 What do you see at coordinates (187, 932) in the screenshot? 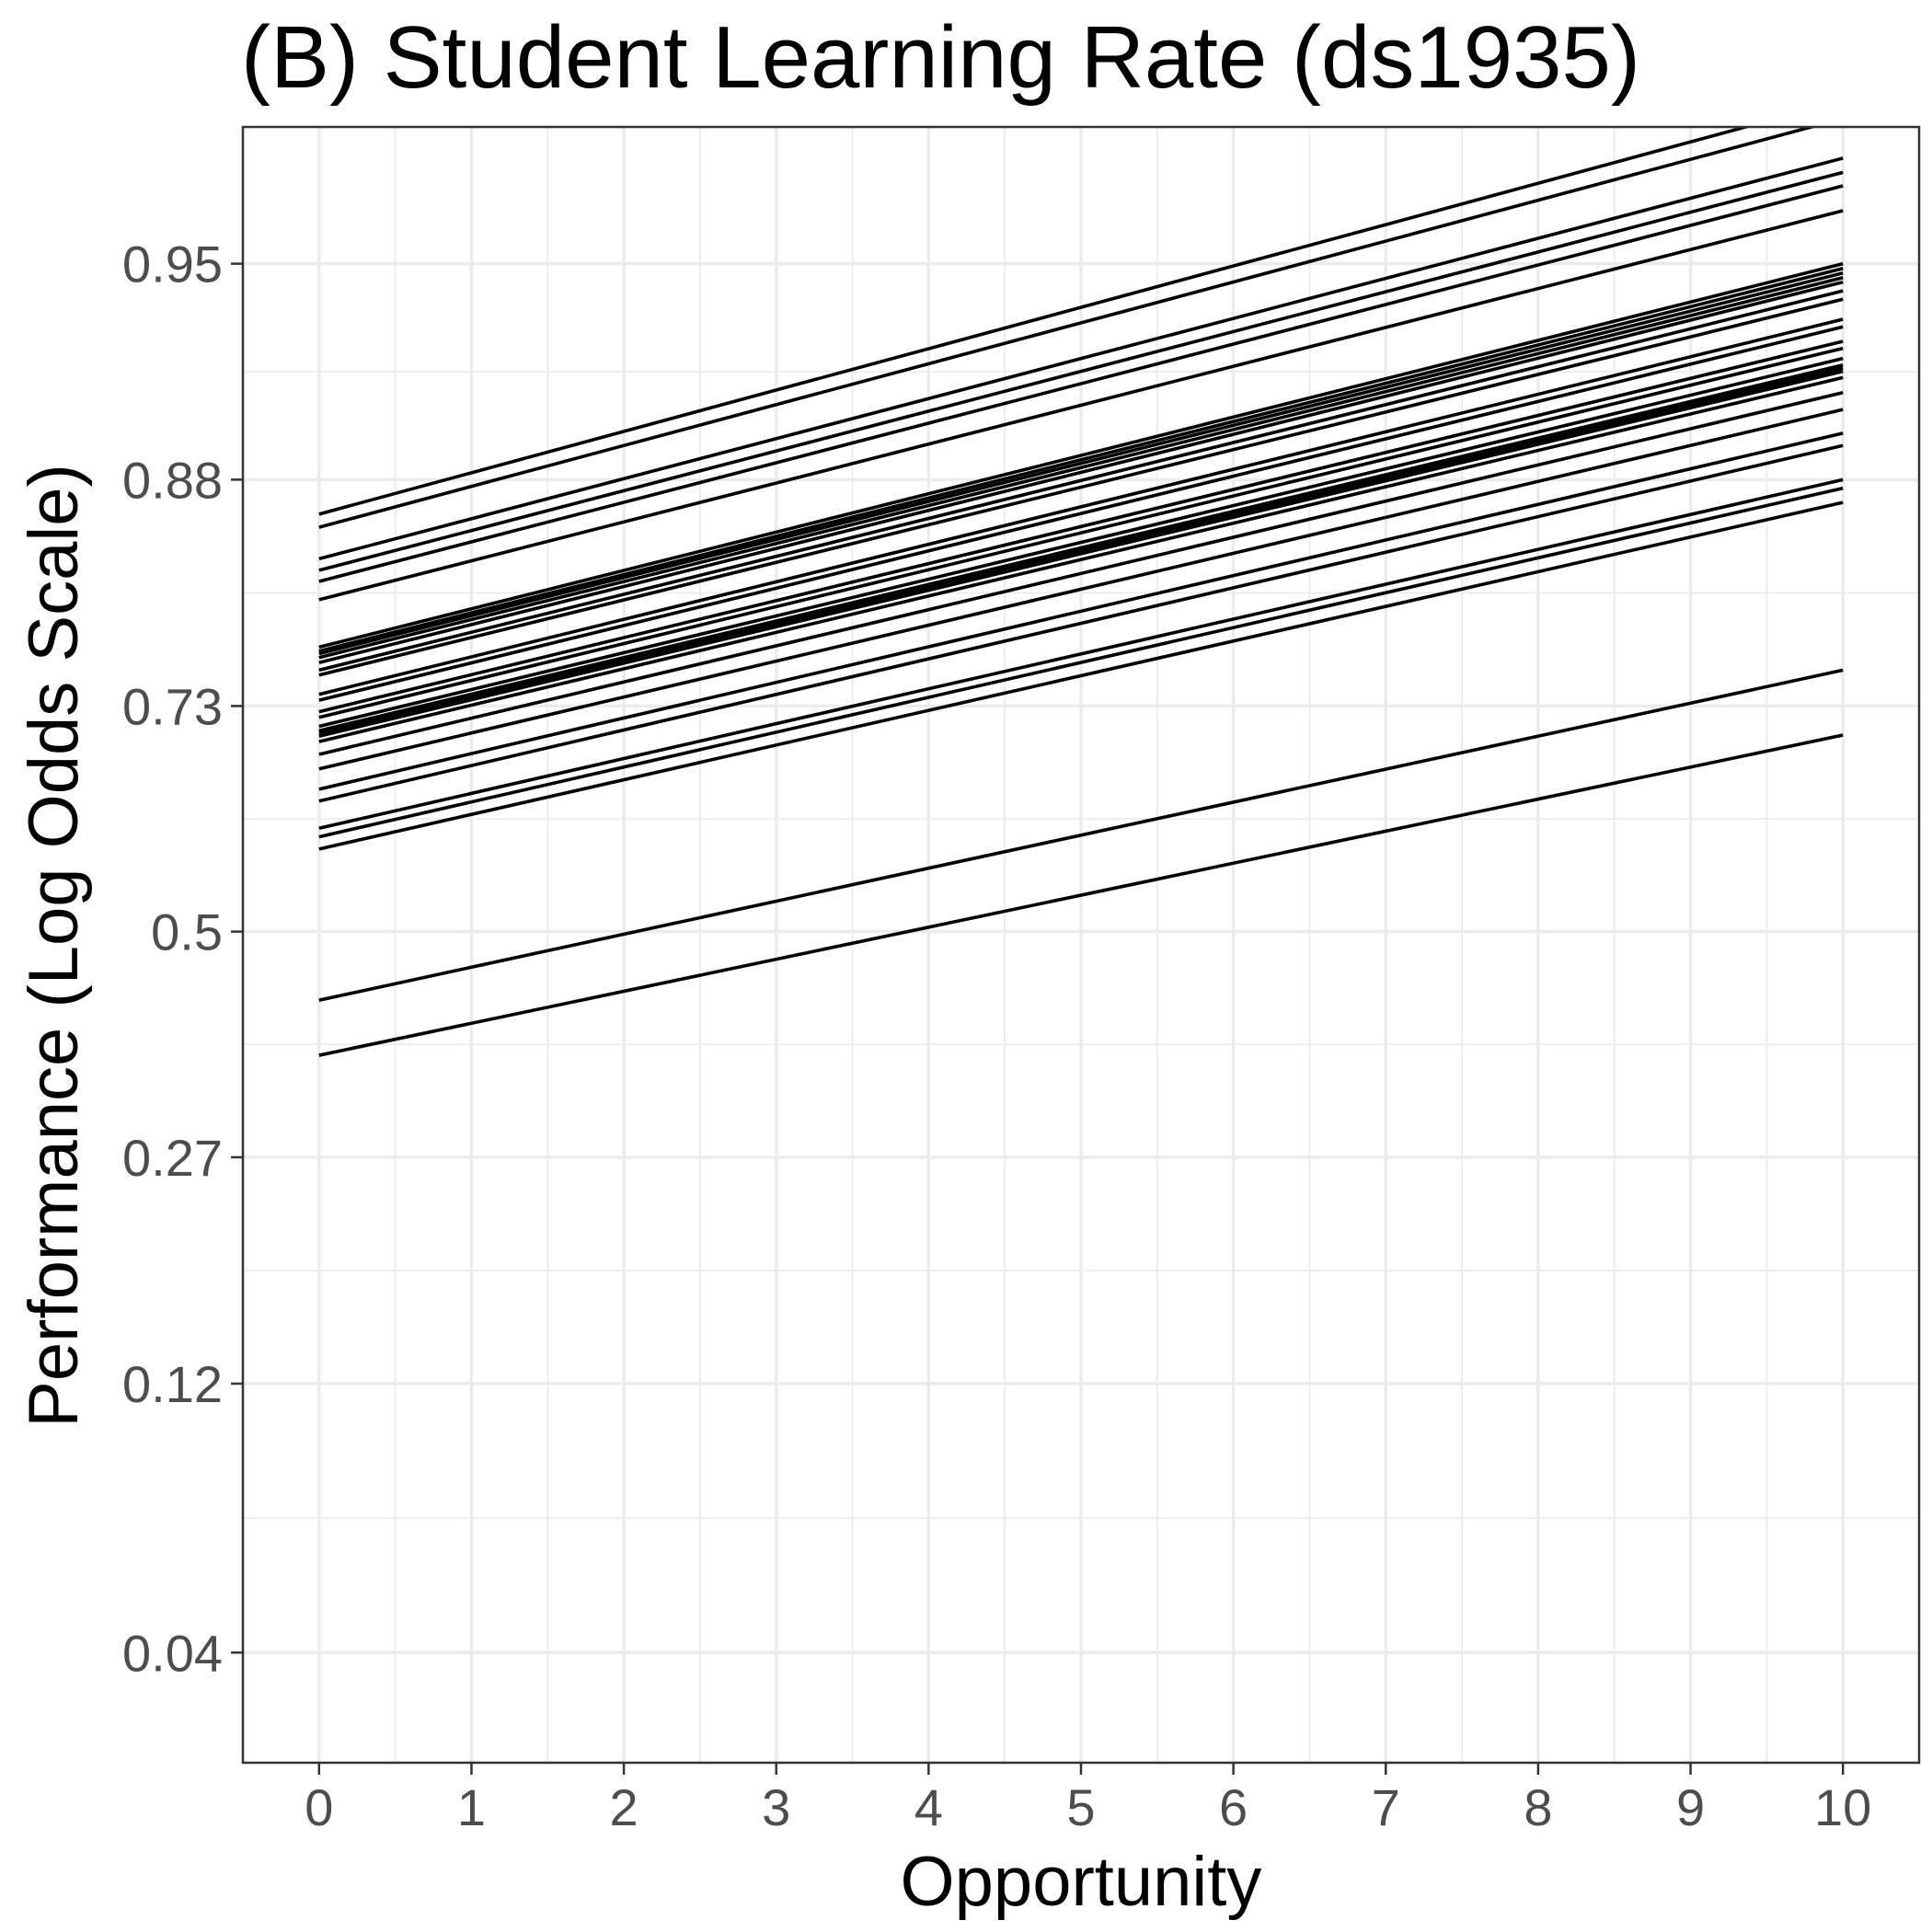
I see `y-tick-label: 0.5` at bounding box center [187, 932].